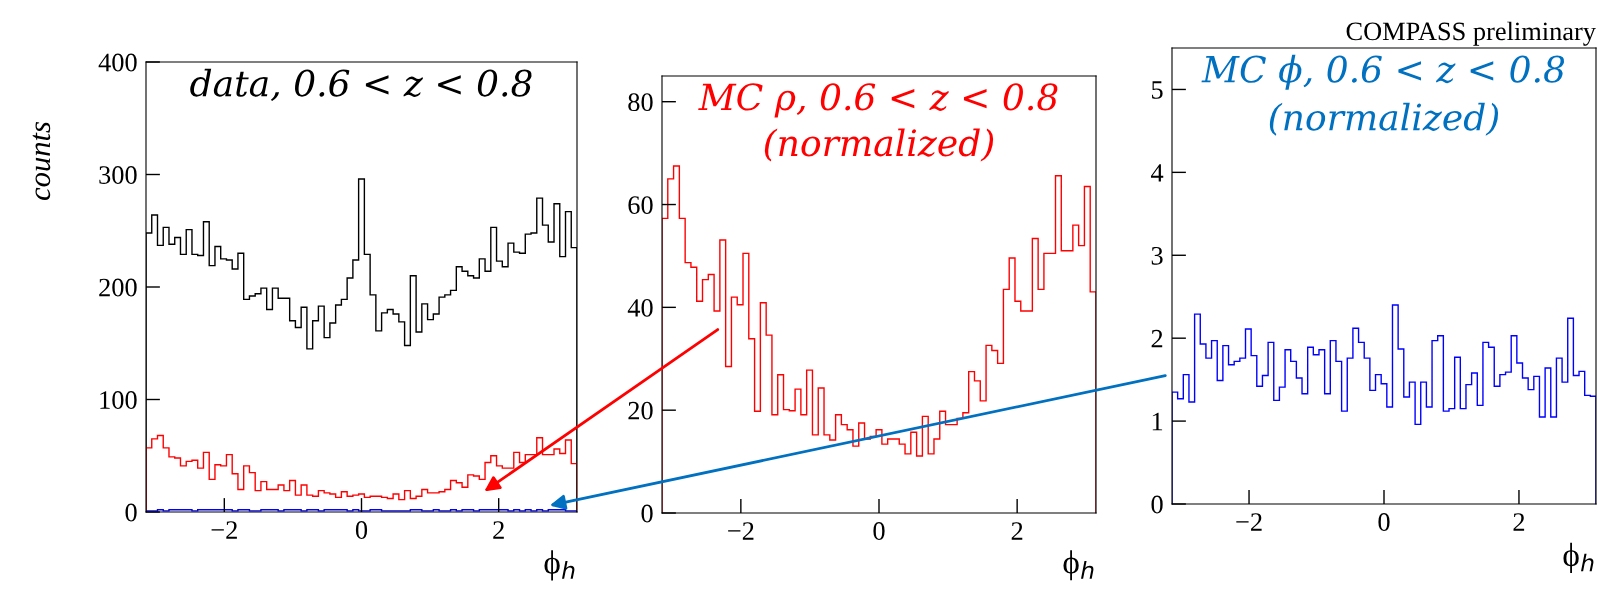 Image resolution: width=1598 pixels, height=602 pixels. What do you see at coordinates (117, 62) in the screenshot?
I see `y-tick-label: 400` at bounding box center [117, 62].